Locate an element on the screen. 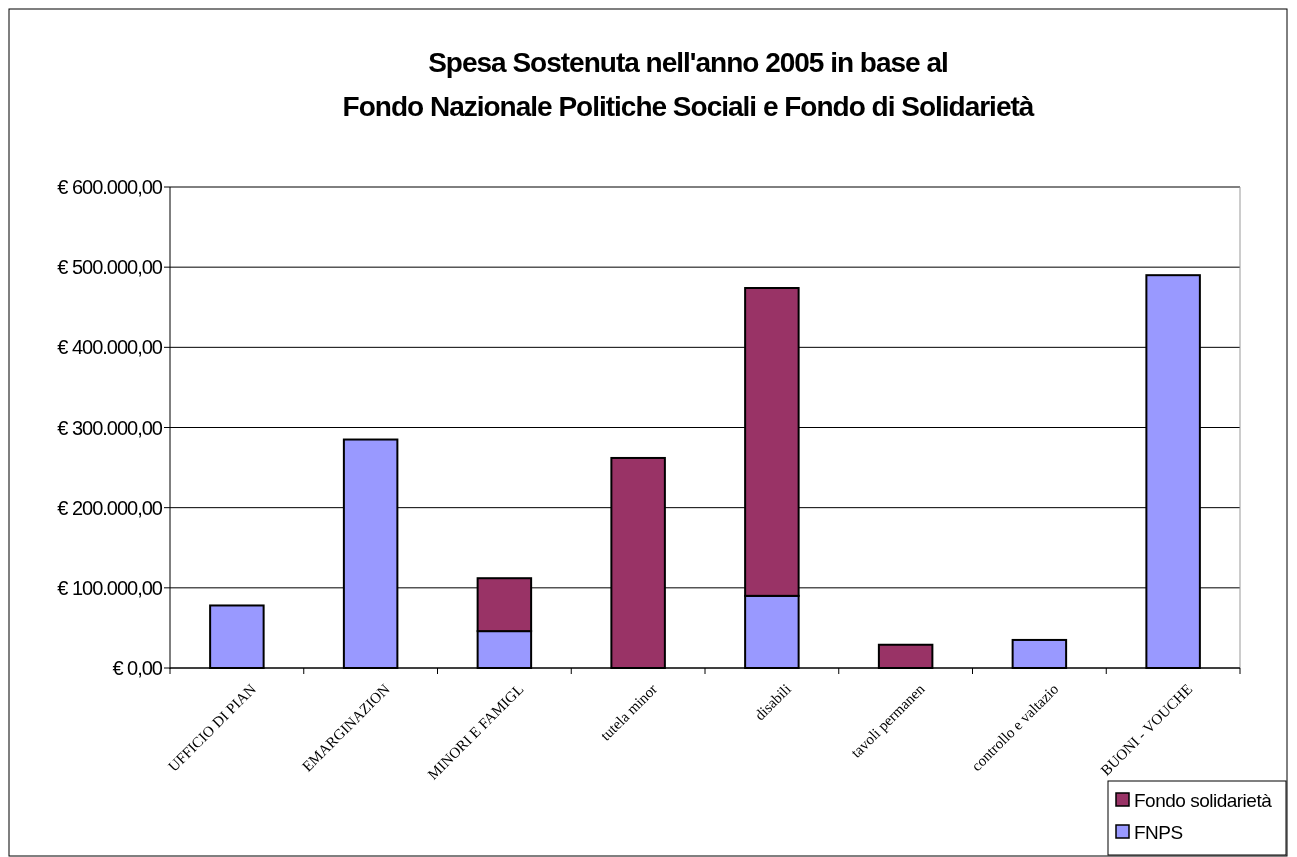 The width and height of the screenshot is (1297, 857). legend-label: FNPS is located at coordinates (1158, 832).